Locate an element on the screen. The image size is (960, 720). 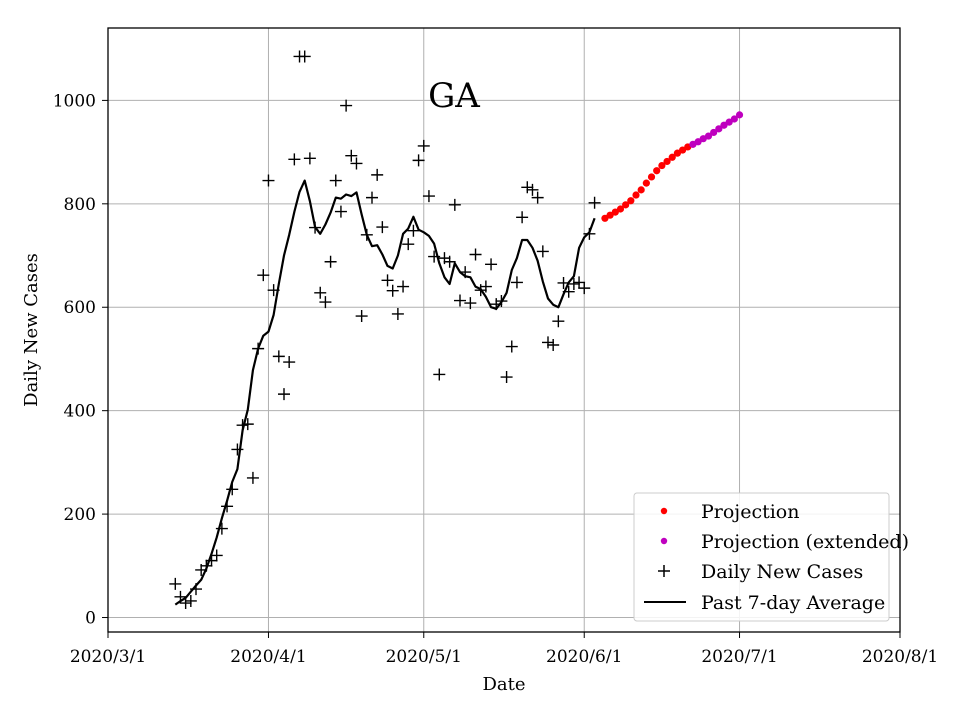
y-tick-label-1: 200 is located at coordinates (80, 515).